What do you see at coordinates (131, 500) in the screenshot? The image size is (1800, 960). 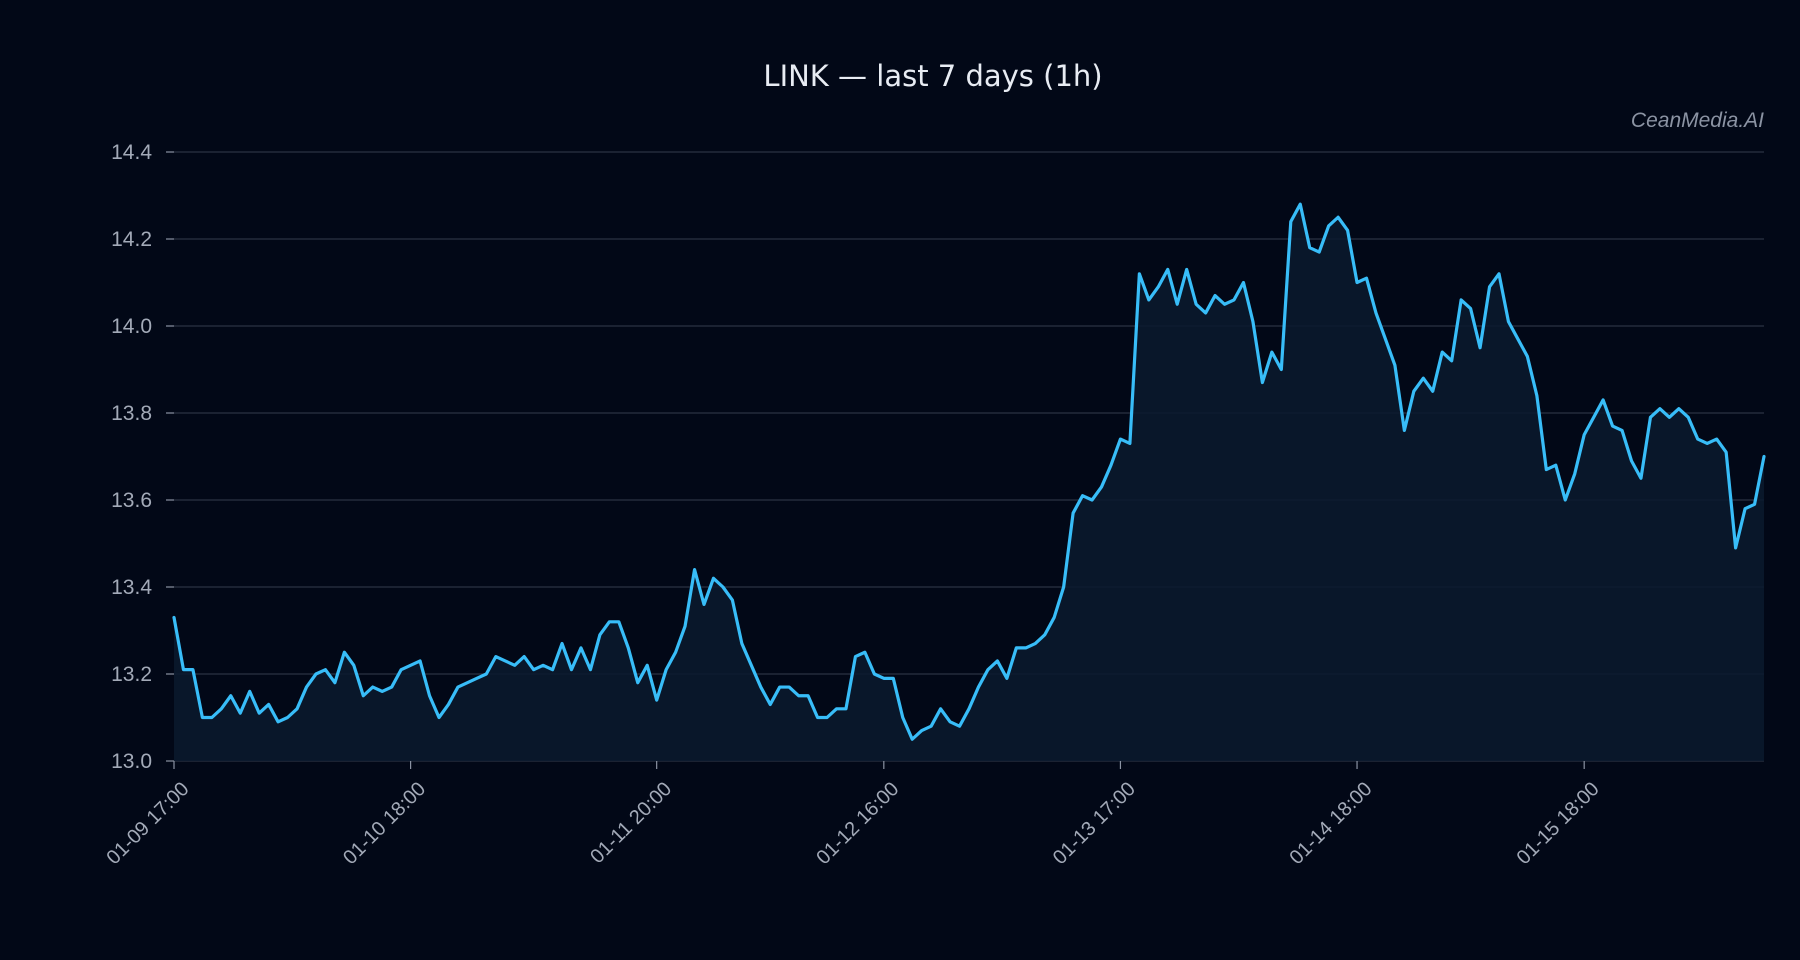 I see `y-tick-label: 13.6` at bounding box center [131, 500].